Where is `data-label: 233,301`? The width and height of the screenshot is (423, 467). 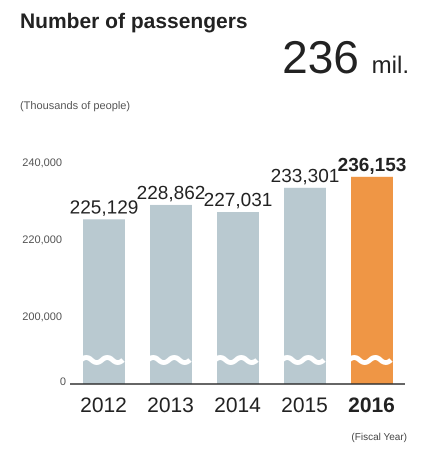 data-label: 233,301 is located at coordinates (305, 176).